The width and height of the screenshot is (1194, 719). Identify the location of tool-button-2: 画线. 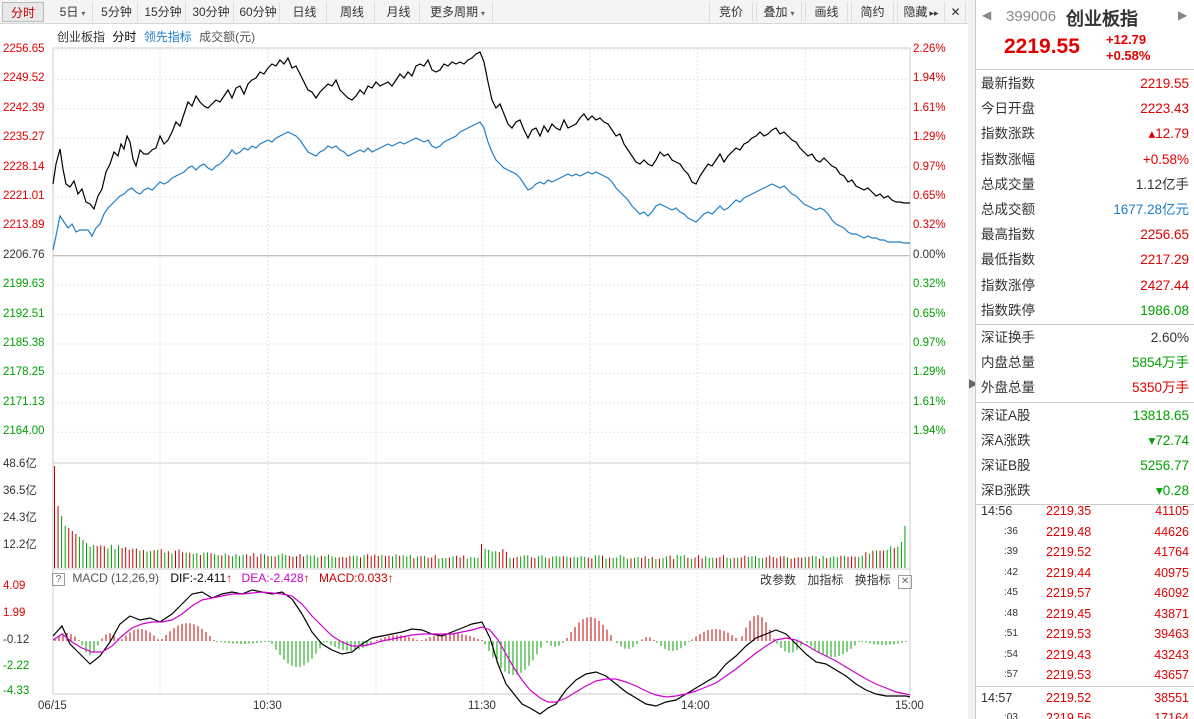
(826, 12).